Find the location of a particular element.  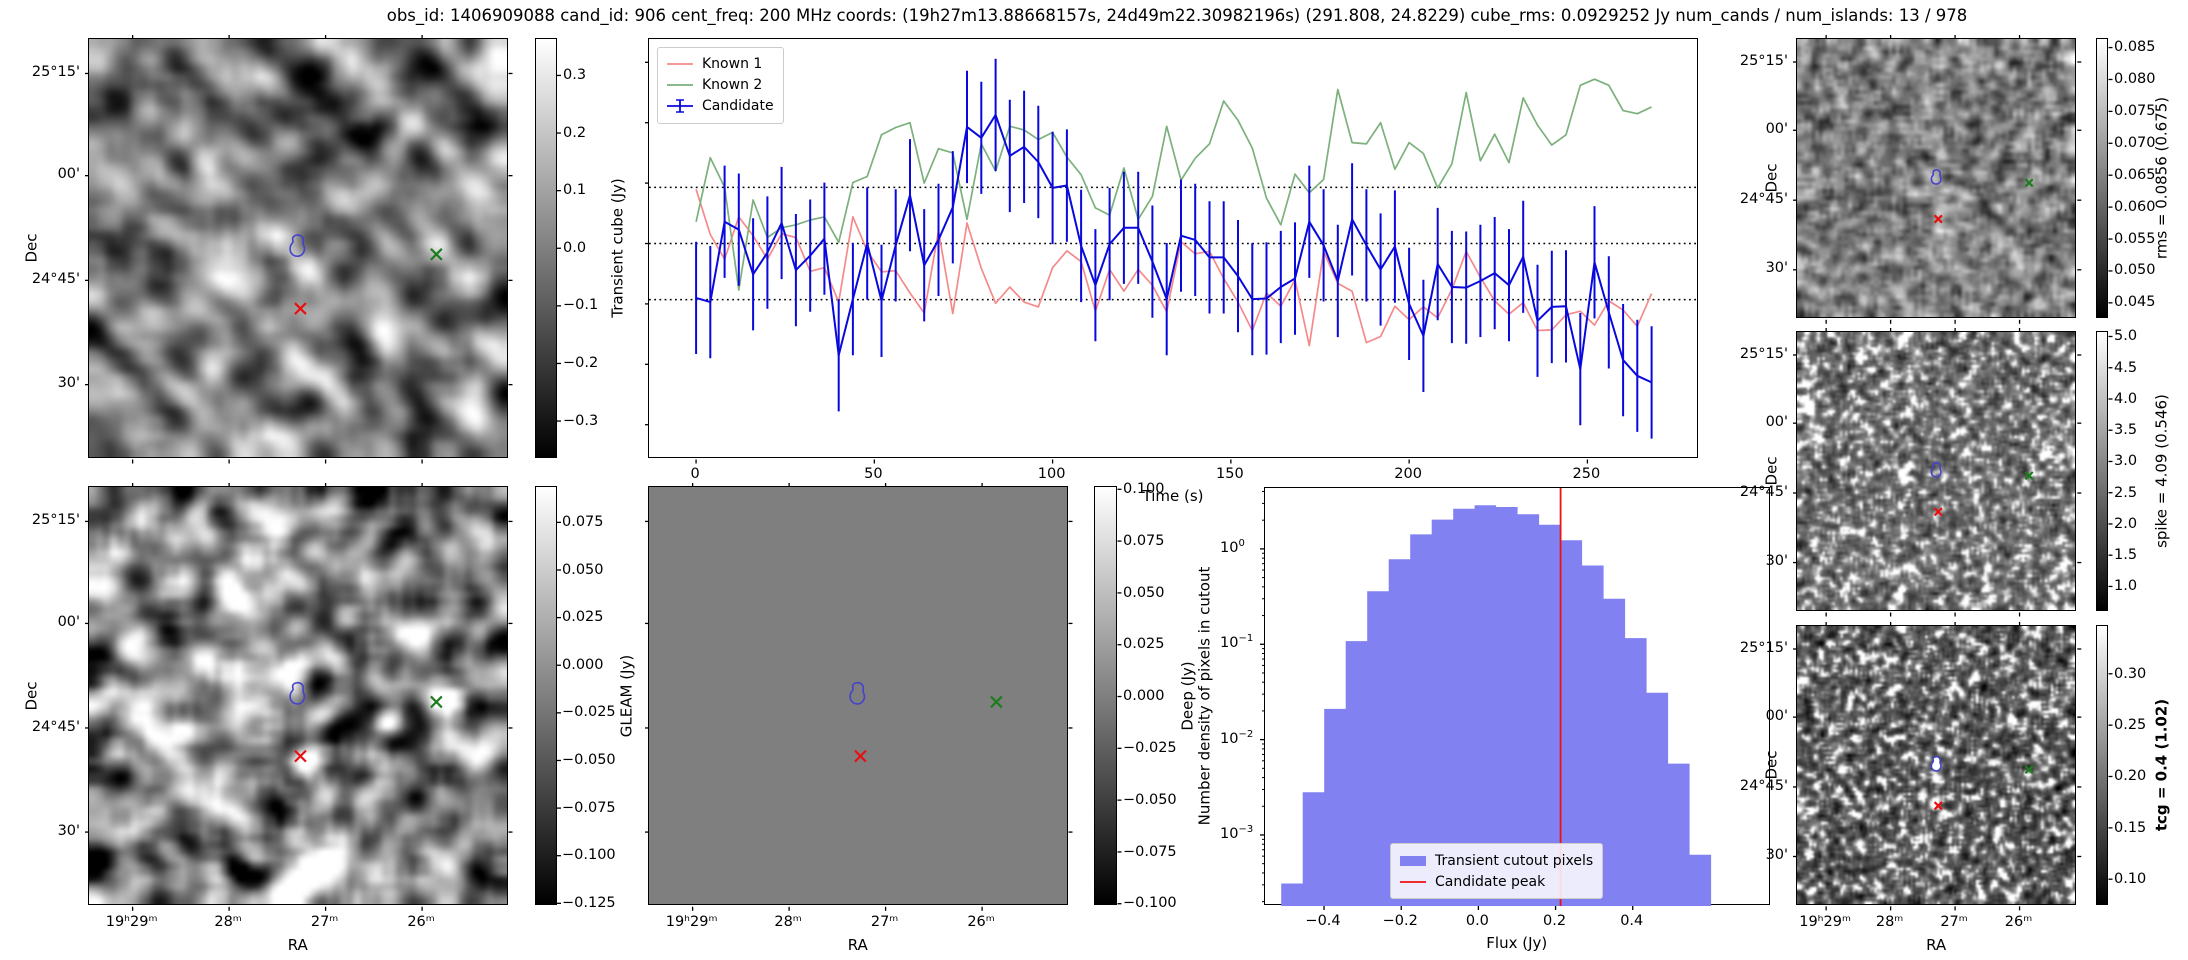

colorbar-tick-label: 0.055 is located at coordinates (2135, 238).